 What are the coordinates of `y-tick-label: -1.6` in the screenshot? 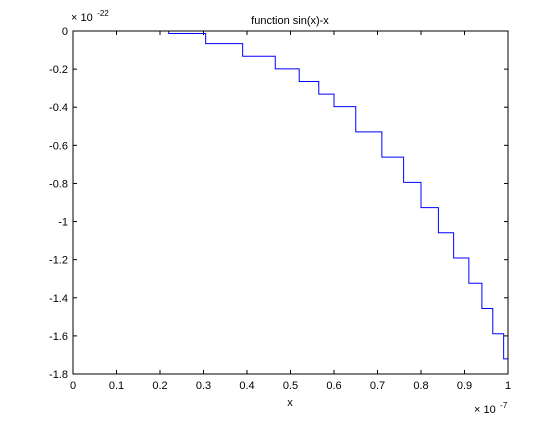 It's located at (58, 337).